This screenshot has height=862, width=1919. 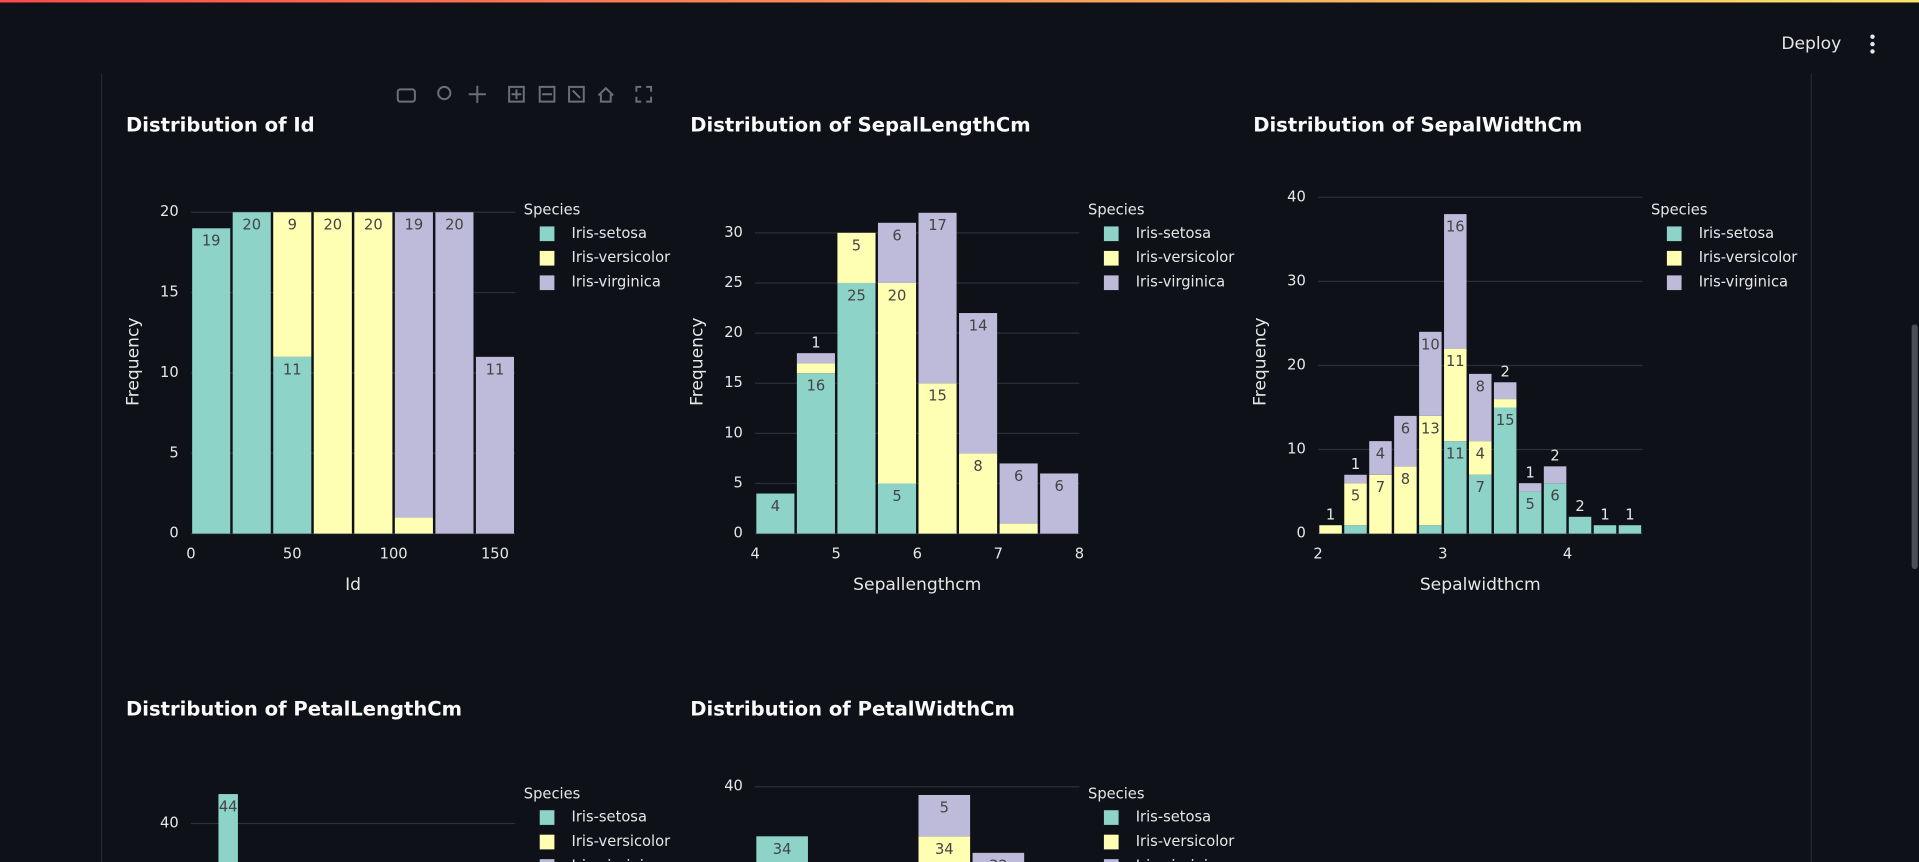 I want to click on fullscreen-icon, so click(x=644, y=94).